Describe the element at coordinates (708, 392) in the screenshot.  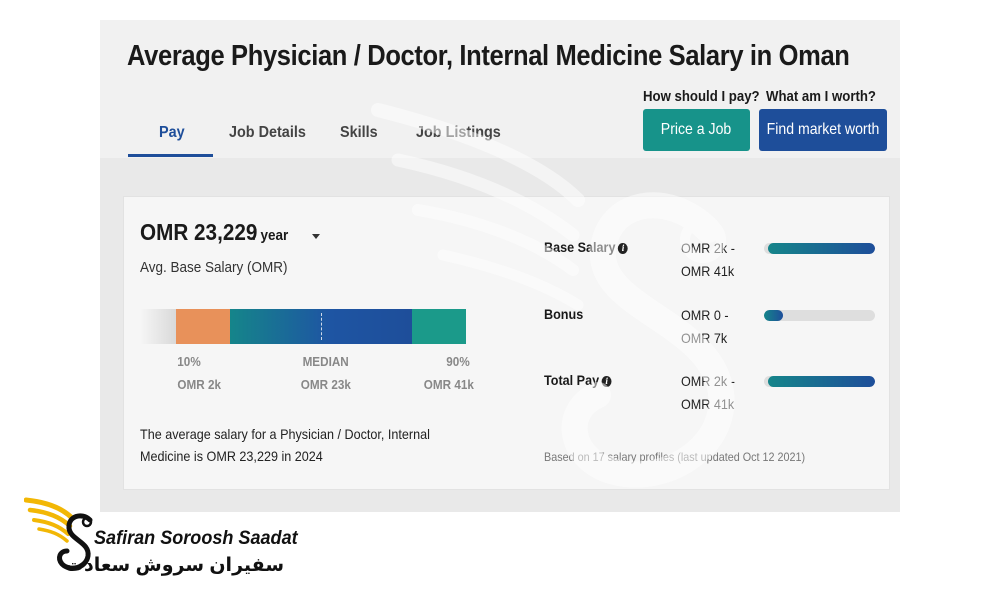
I see `total-pay-range: OMR 2k - OMR 41k` at that location.